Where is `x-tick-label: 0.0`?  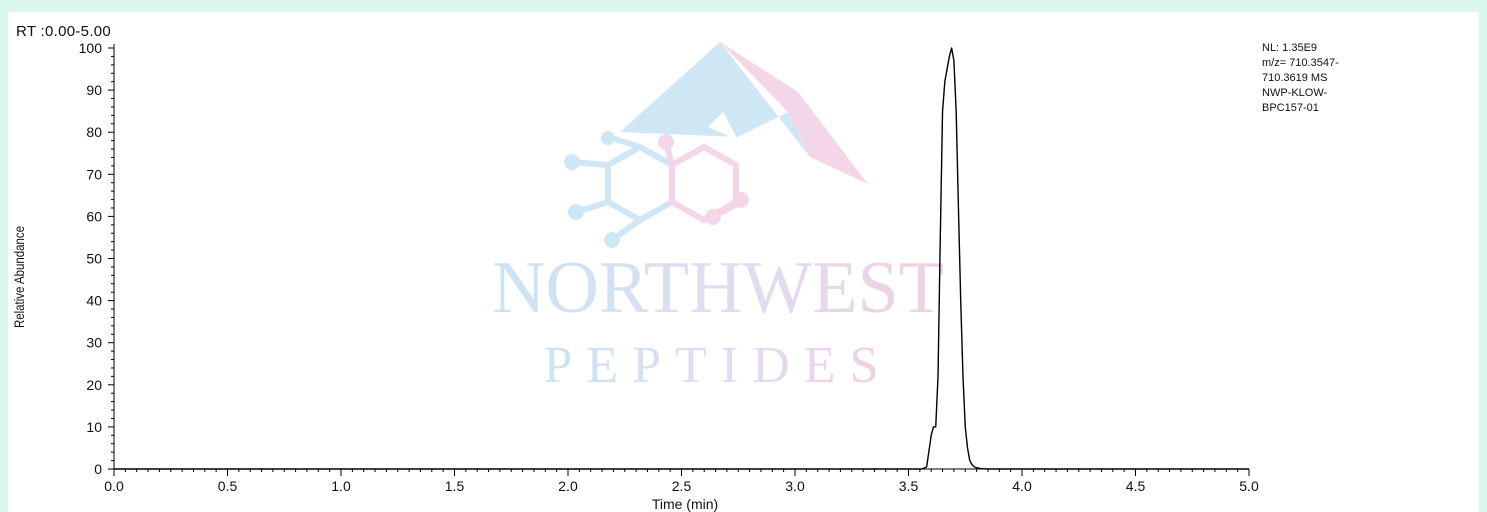
x-tick-label: 0.0 is located at coordinates (114, 486).